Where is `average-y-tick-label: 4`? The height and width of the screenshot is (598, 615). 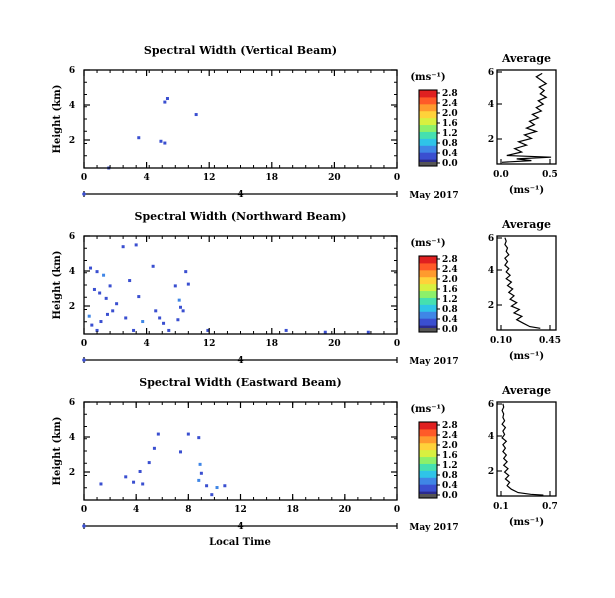 average-y-tick-label: 4 is located at coordinates (491, 105).